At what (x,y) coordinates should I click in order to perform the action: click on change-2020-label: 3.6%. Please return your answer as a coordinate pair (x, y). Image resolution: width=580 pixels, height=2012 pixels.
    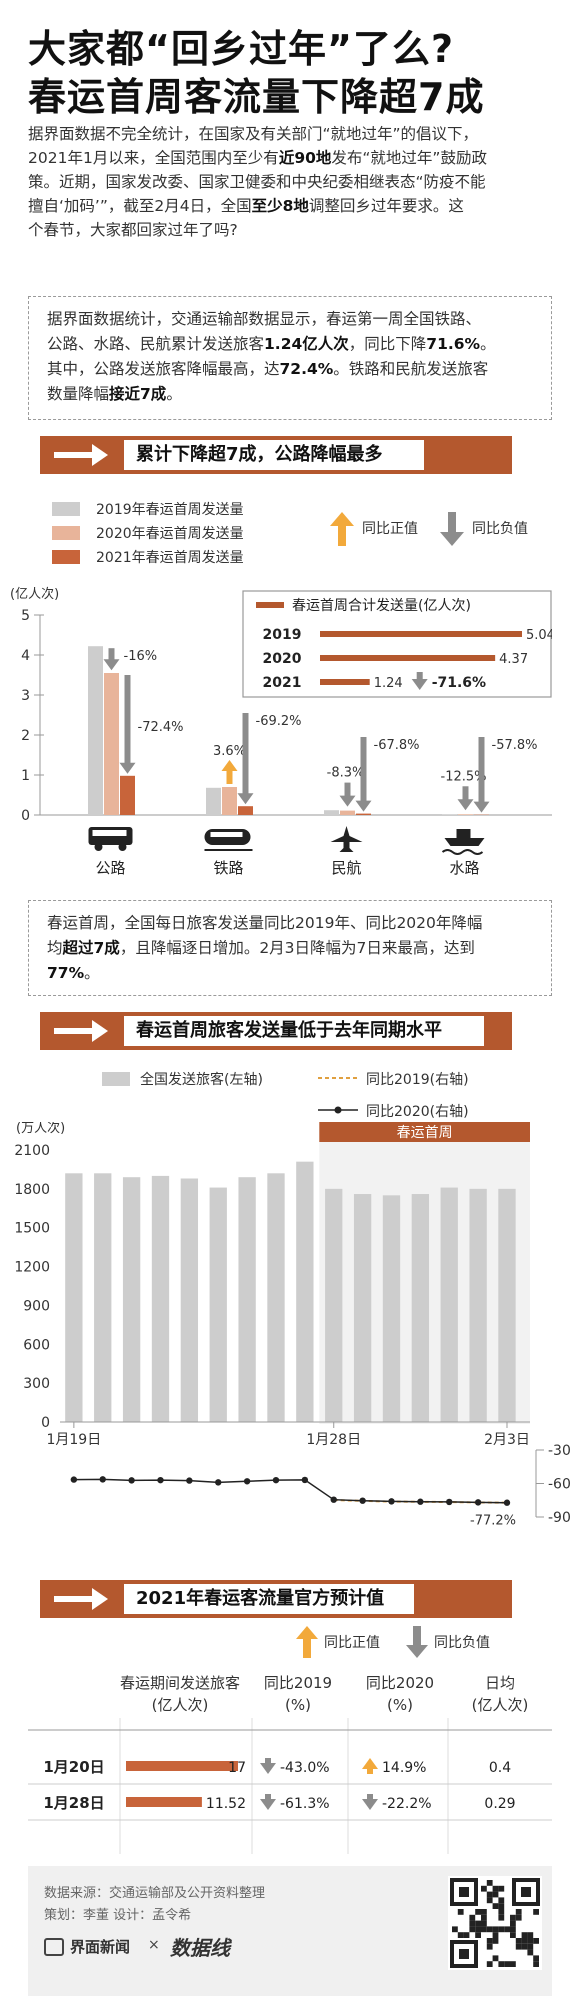
    Looking at the image, I should click on (229, 751).